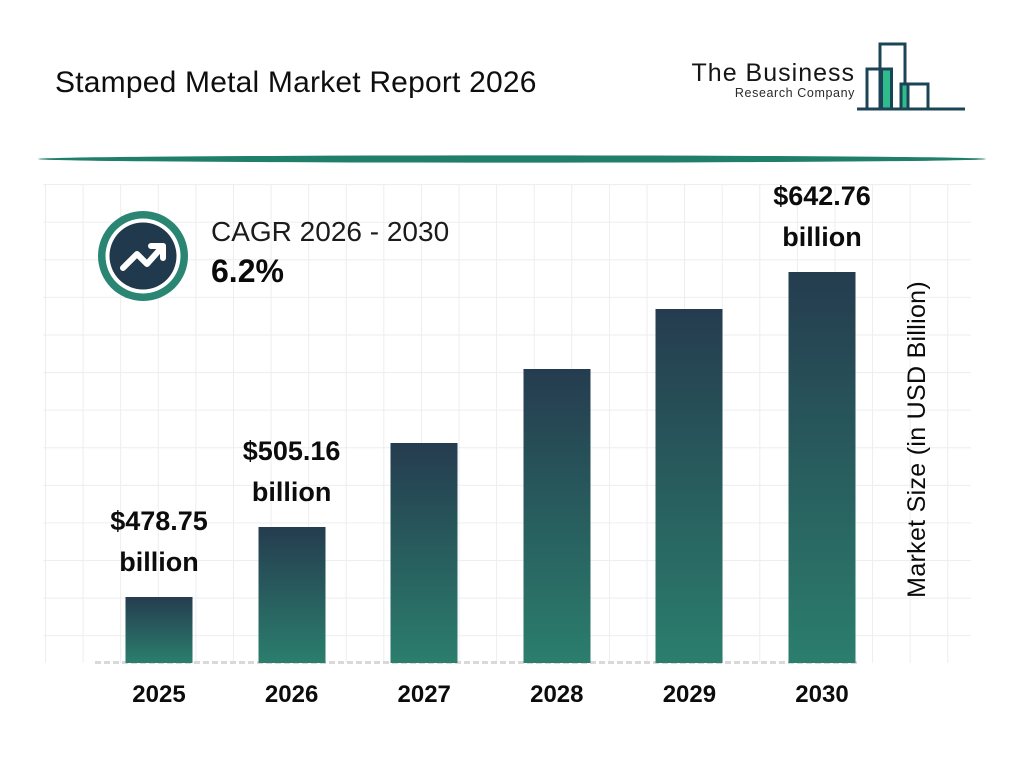  Describe the element at coordinates (512, 159) in the screenshot. I see `divider-line` at that location.